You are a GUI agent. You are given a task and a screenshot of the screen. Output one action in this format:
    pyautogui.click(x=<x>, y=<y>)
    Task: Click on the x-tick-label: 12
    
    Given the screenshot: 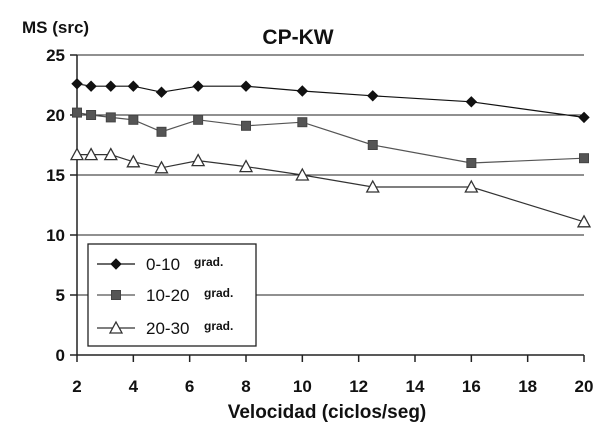 What is the action you would take?
    pyautogui.click(x=358, y=386)
    